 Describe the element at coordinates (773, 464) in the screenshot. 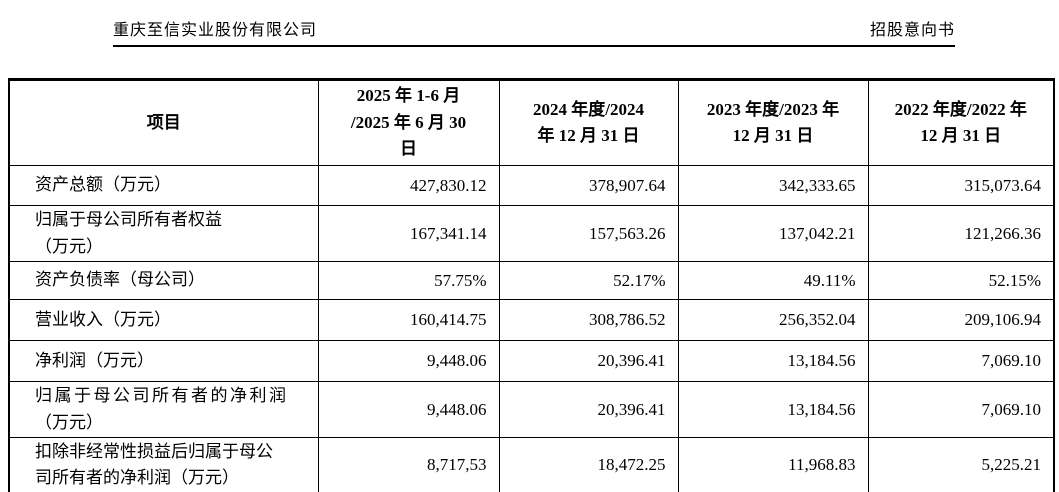

I see `cell-value: 11,968.83` at that location.